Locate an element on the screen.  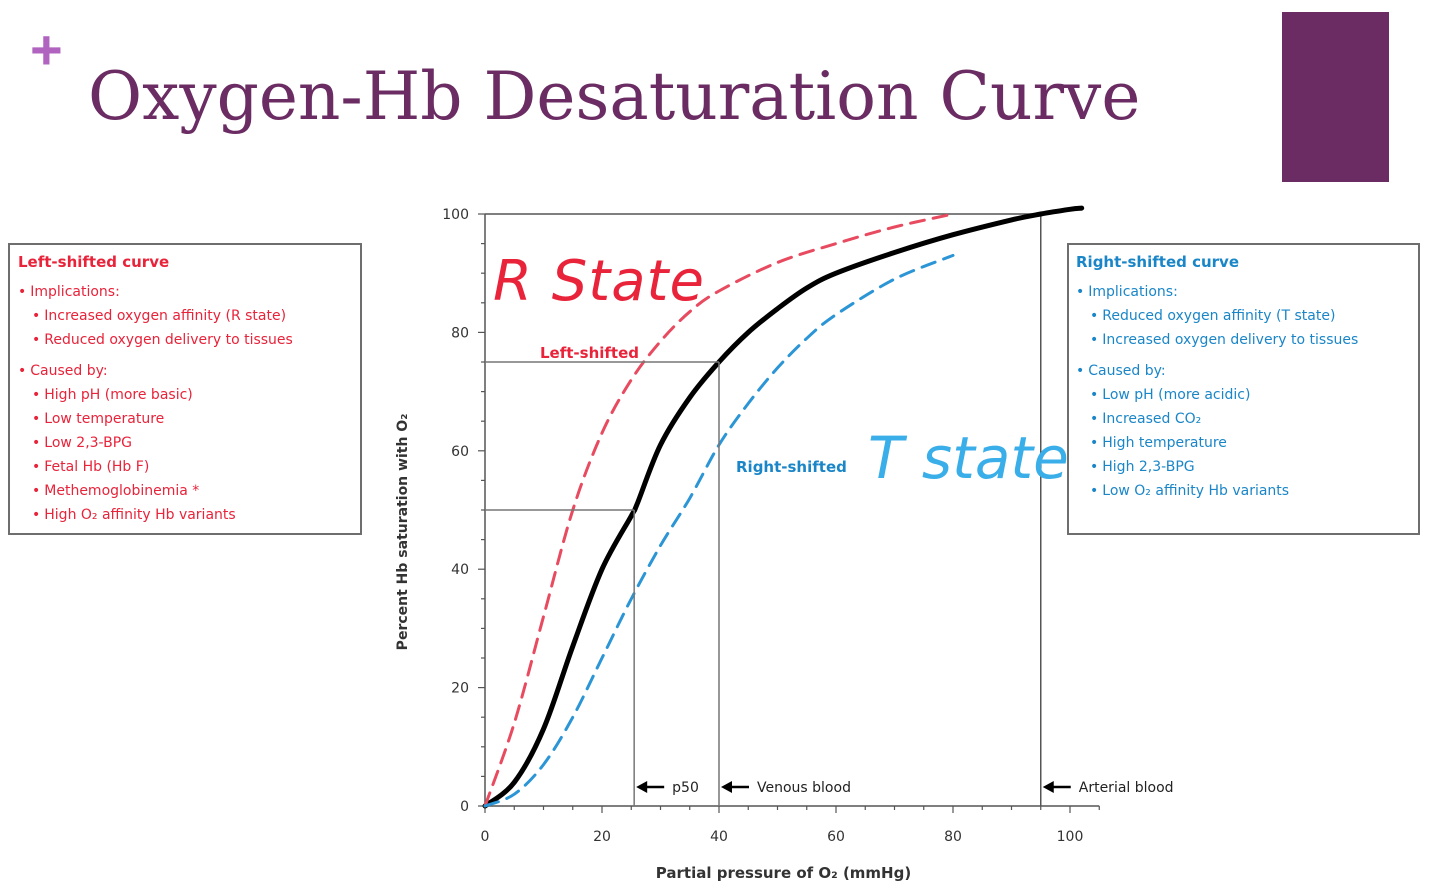
right-box-item-text: Increased CO₂ is located at coordinates (1152, 419).